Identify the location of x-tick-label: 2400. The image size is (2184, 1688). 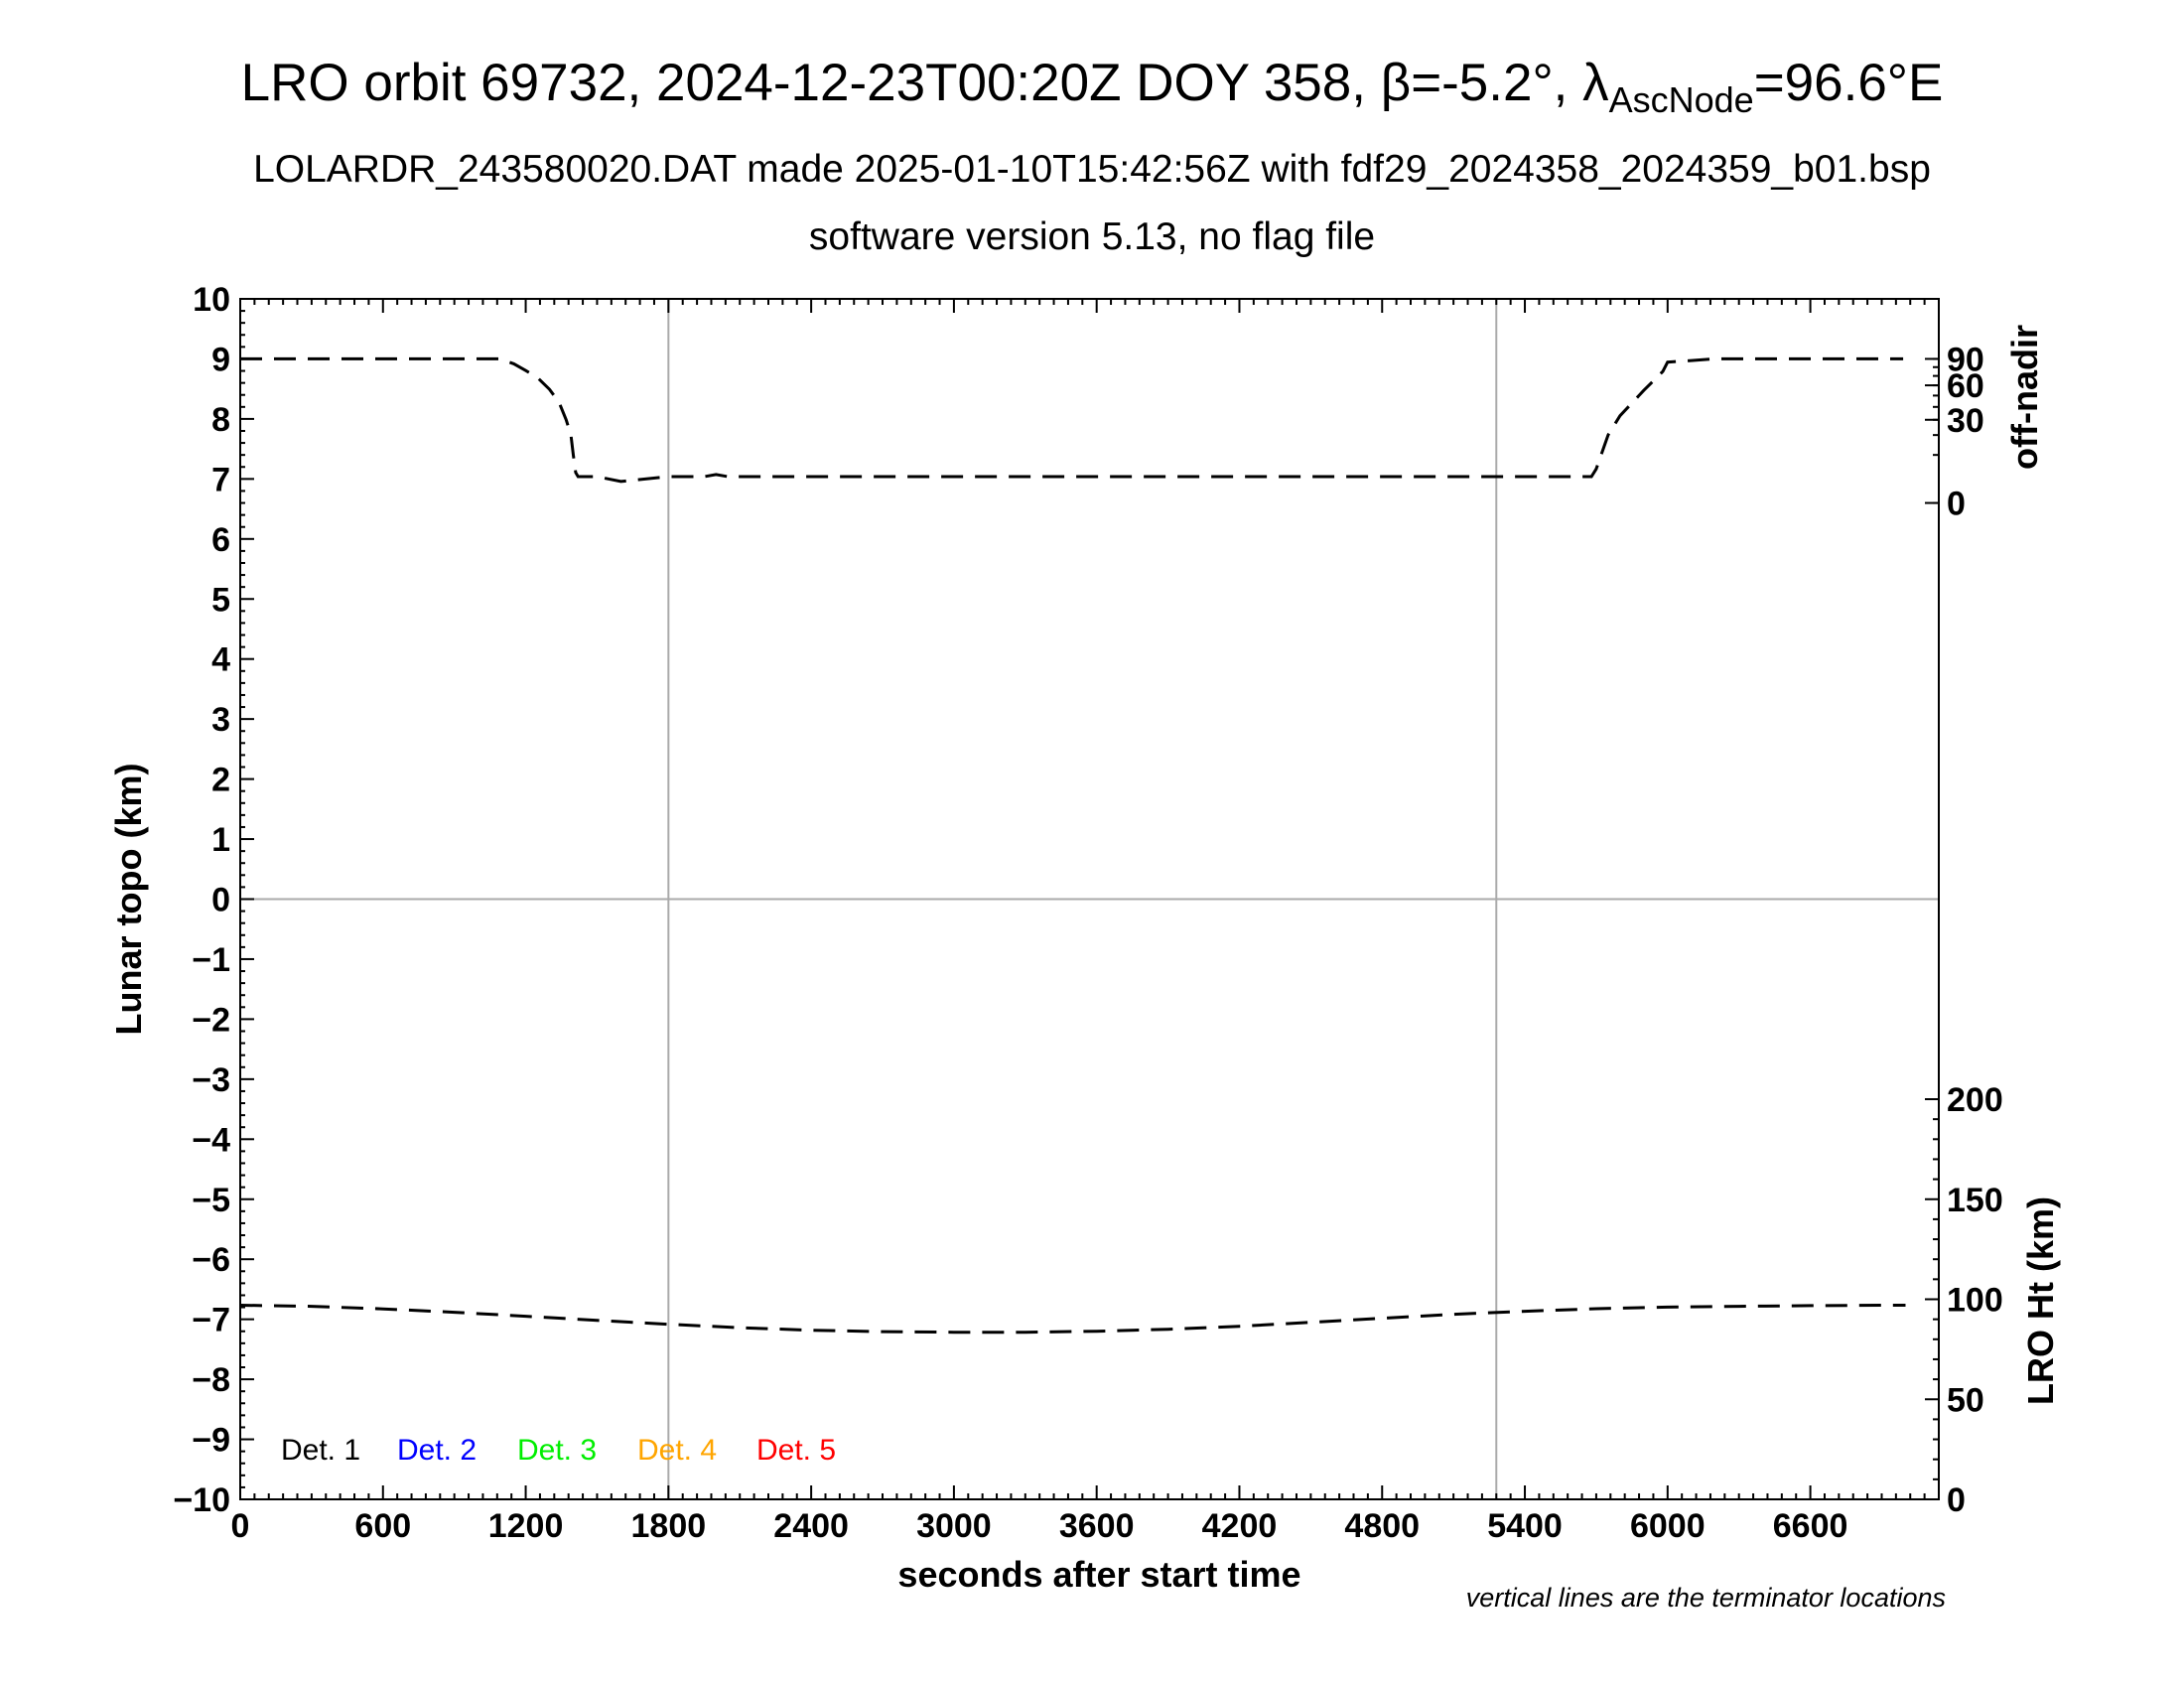
(811, 1526).